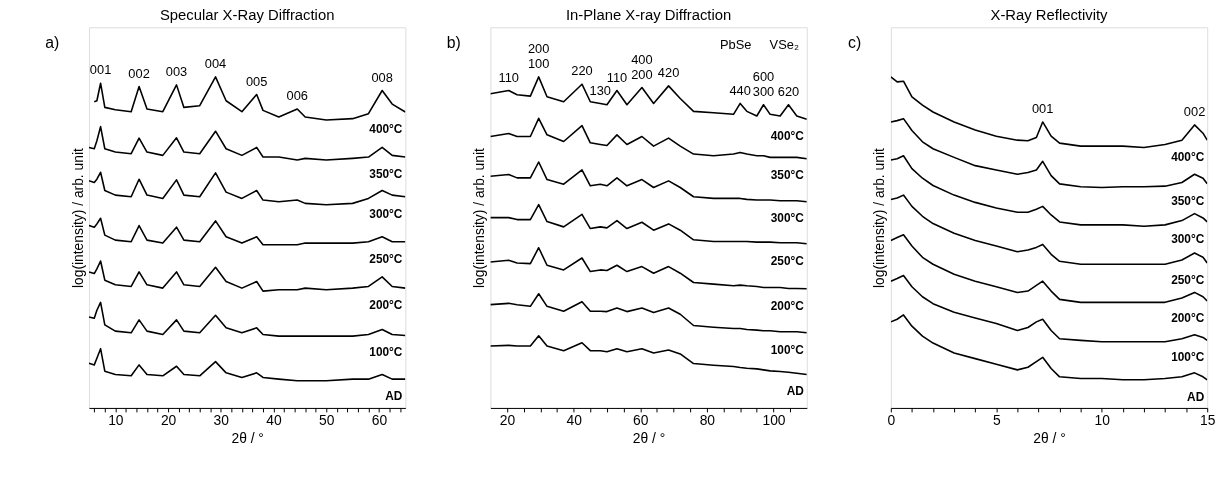 Image resolution: width=1226 pixels, height=489 pixels. What do you see at coordinates (247, 15) in the screenshot?
I see `chart-title: Specular X-Ray Diffraction` at bounding box center [247, 15].